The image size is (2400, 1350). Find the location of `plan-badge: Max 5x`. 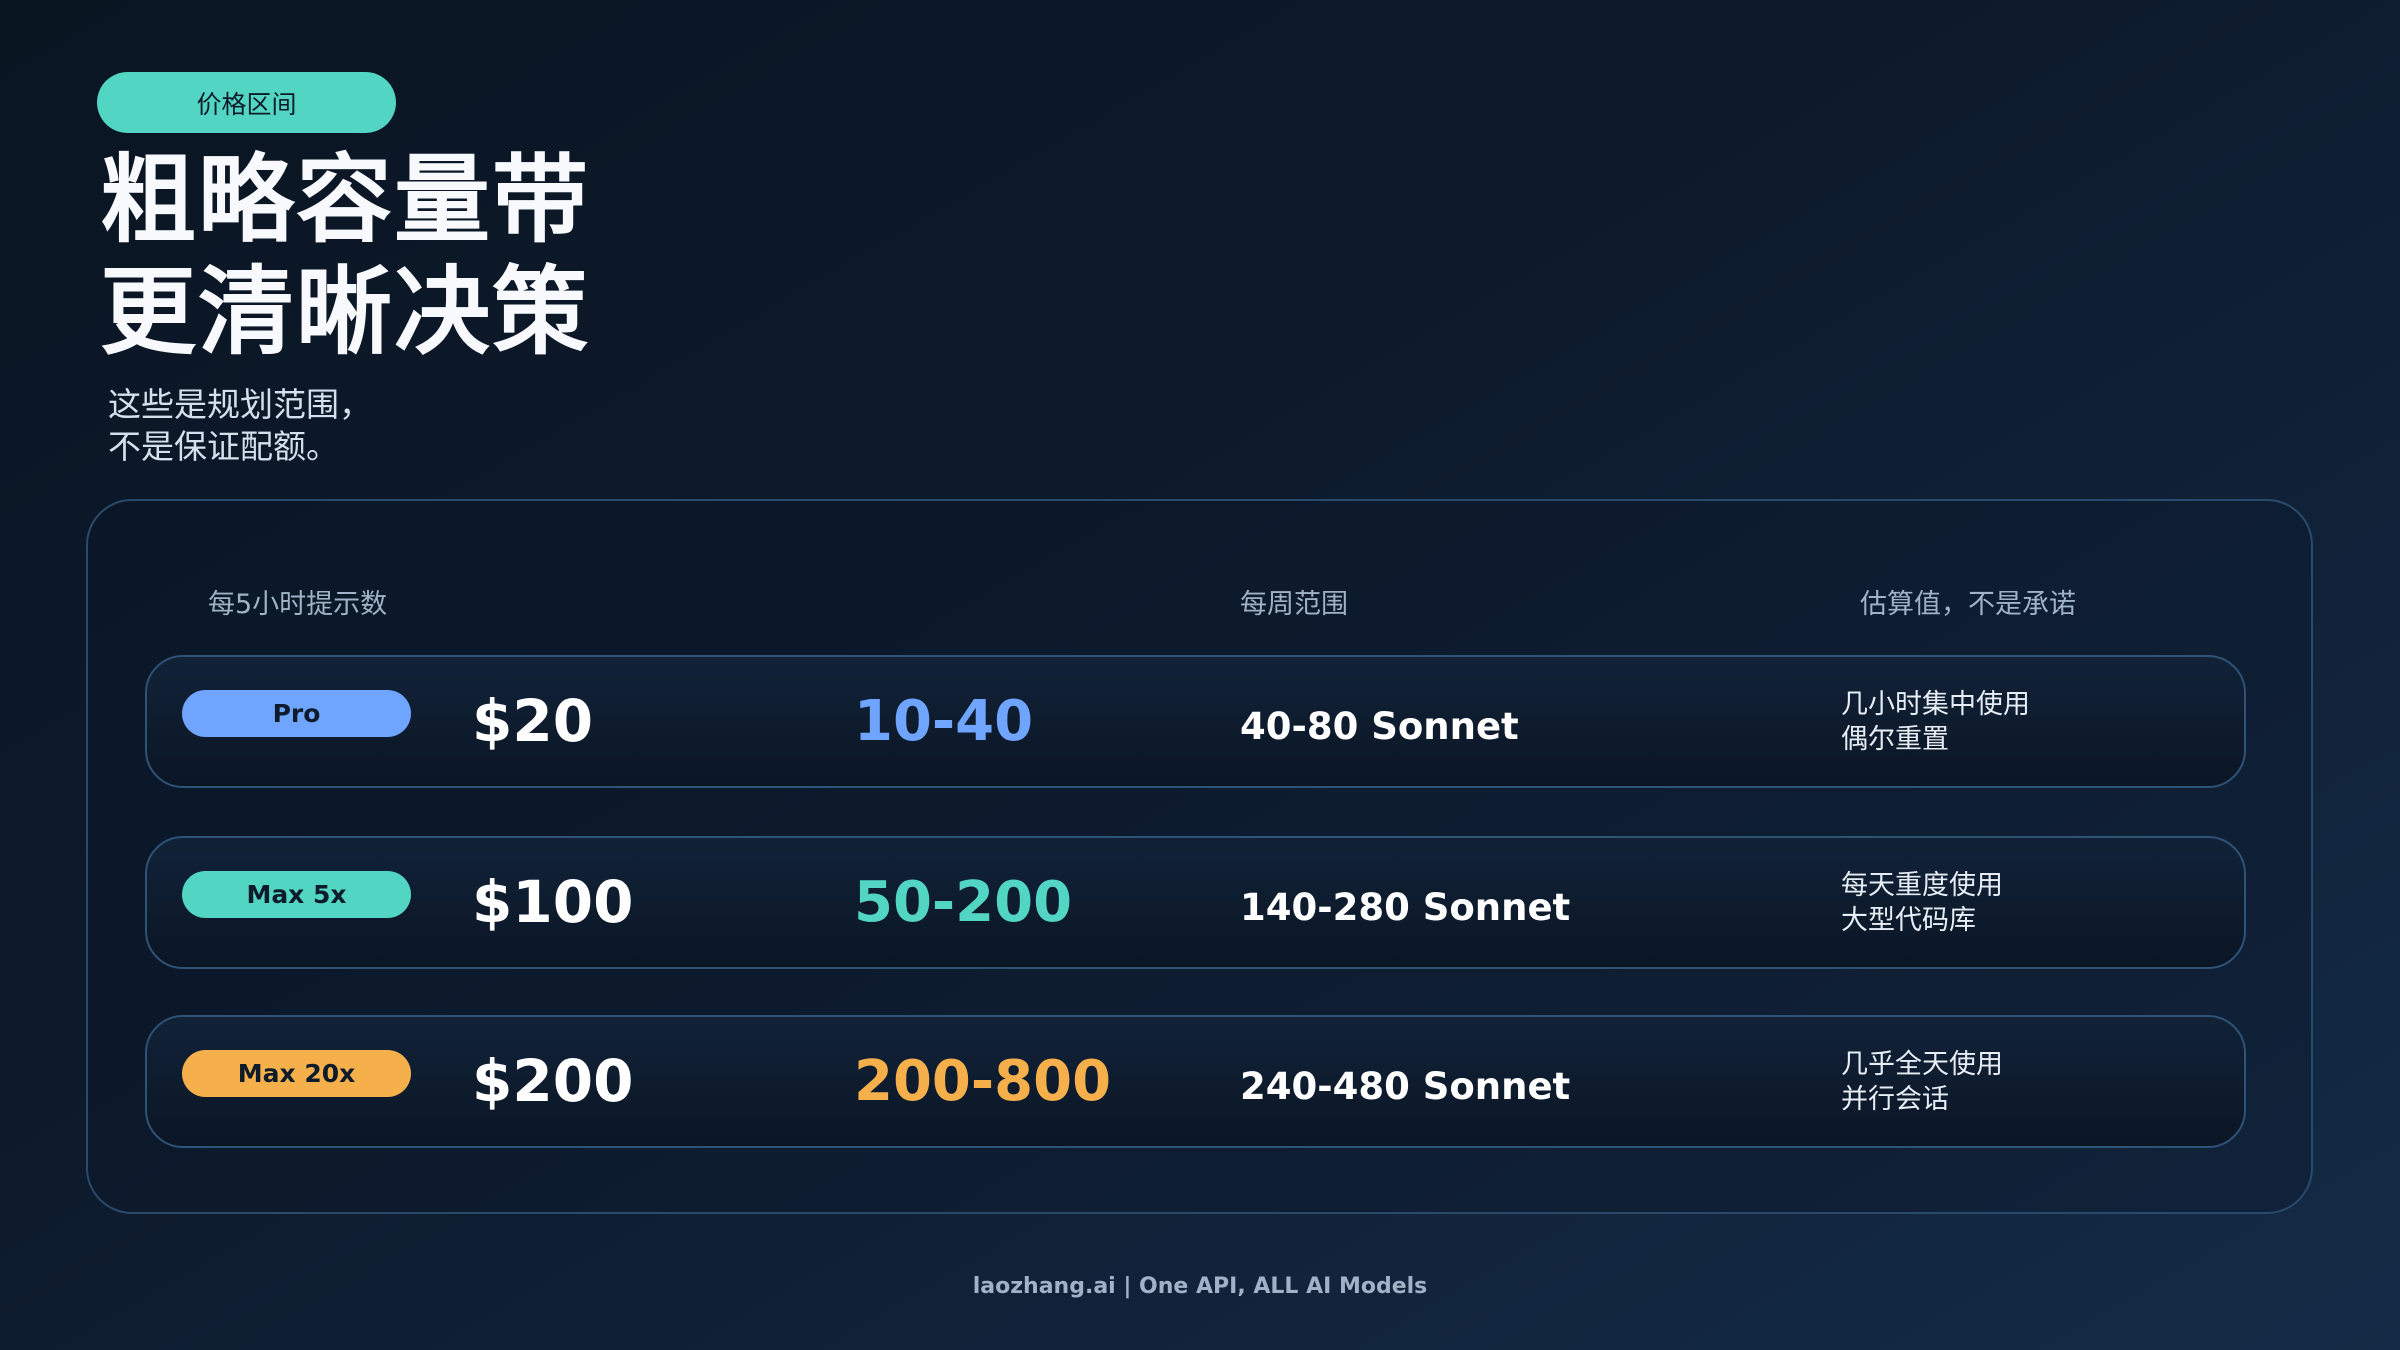

plan-badge: Max 5x is located at coordinates (296, 894).